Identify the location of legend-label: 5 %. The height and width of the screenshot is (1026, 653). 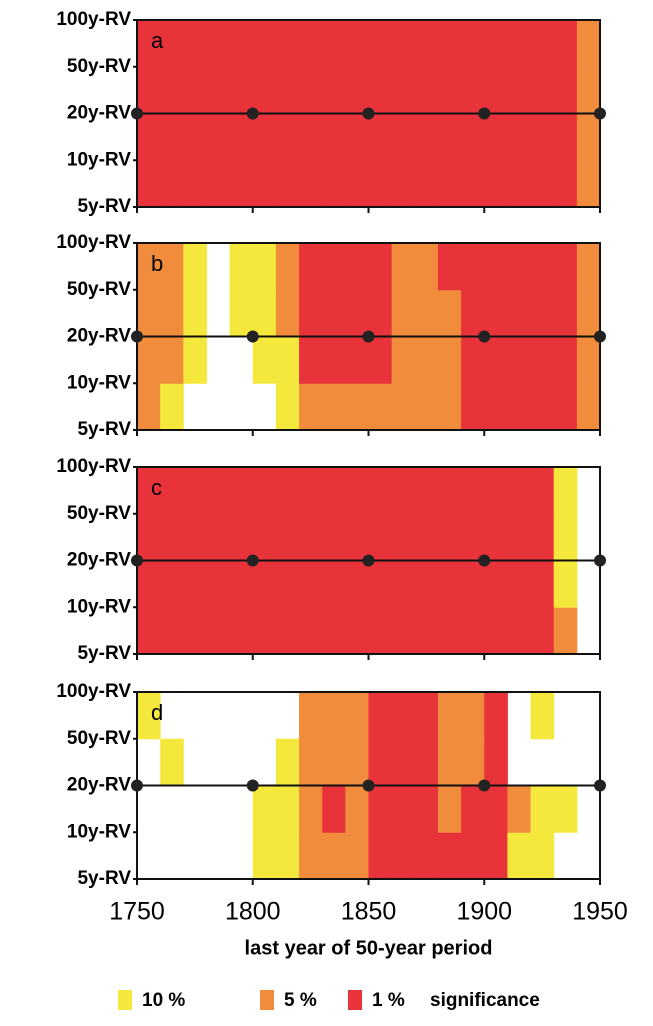
(300, 1000).